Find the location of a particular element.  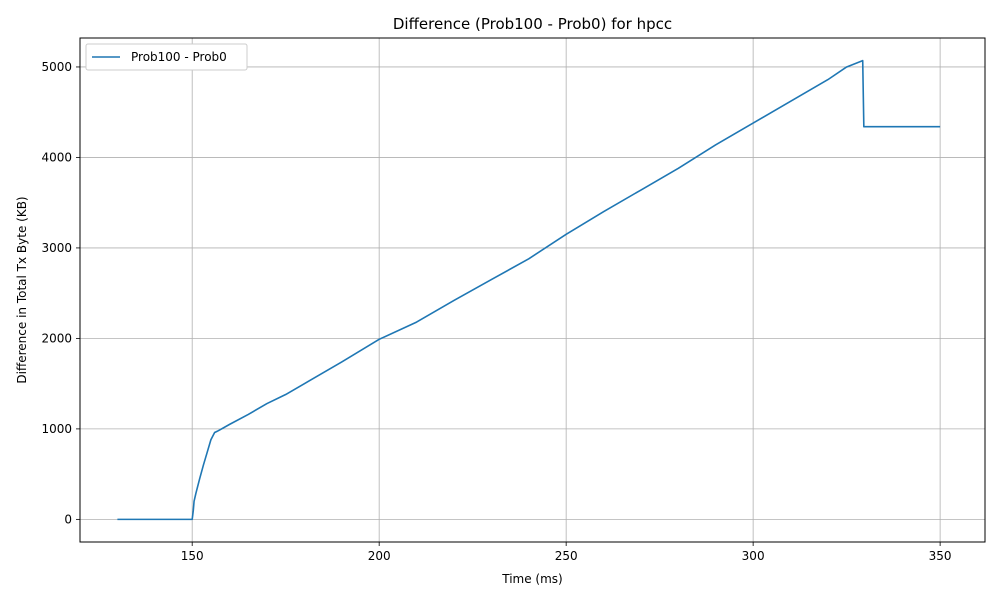

x-axis-ticks: 150 200 250 300 350 is located at coordinates (566, 552).